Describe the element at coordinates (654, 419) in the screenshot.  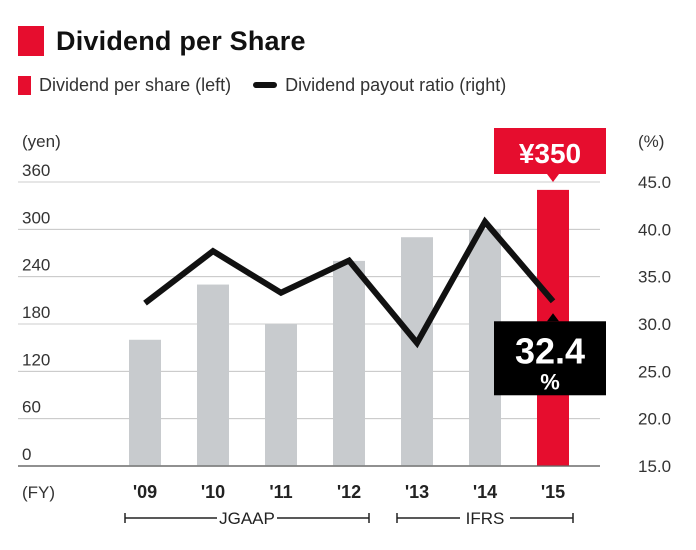
I see `y-right-tick-label: 20.0` at that location.